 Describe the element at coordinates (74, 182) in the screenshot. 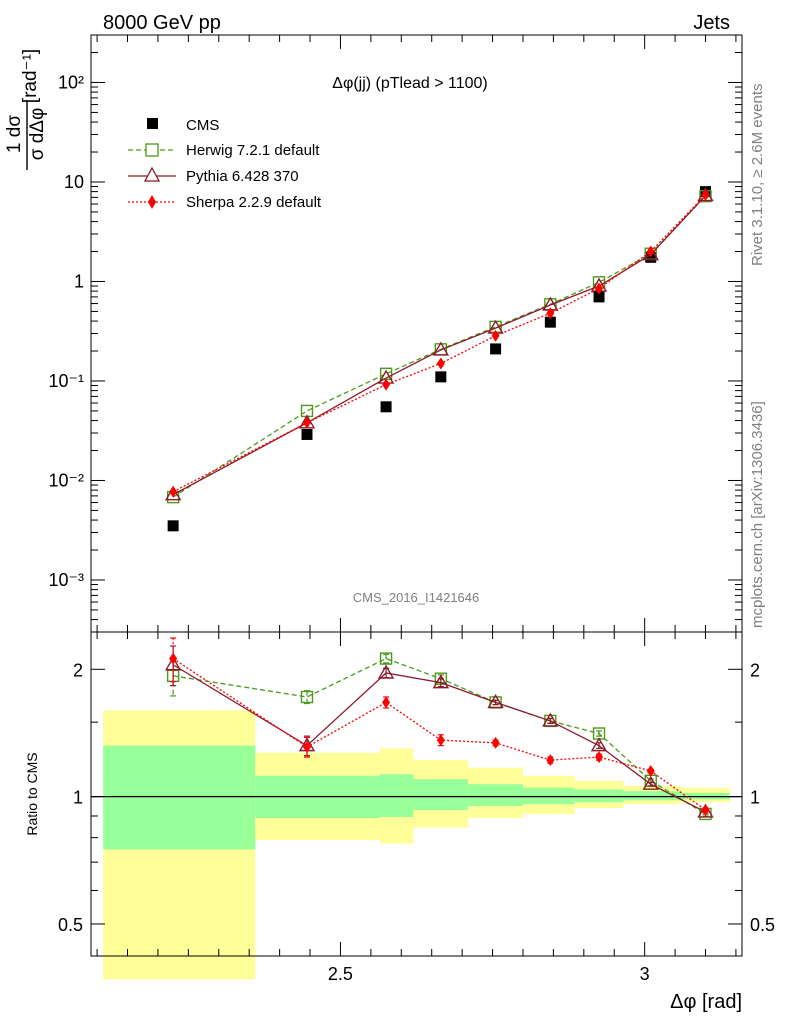

I see `main-ytick-label: 10` at that location.